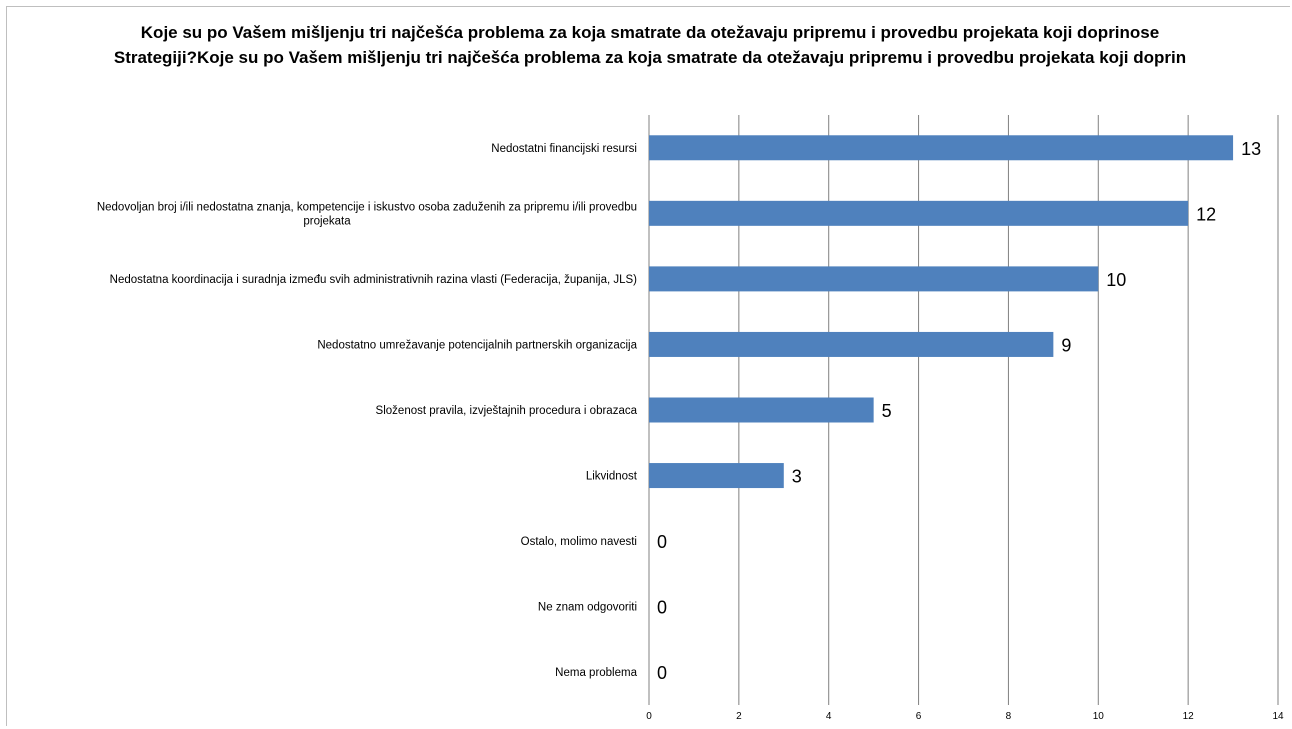 The image size is (1292, 729). What do you see at coordinates (587, 608) in the screenshot?
I see `category-label: Ne znam odgovoriti` at bounding box center [587, 608].